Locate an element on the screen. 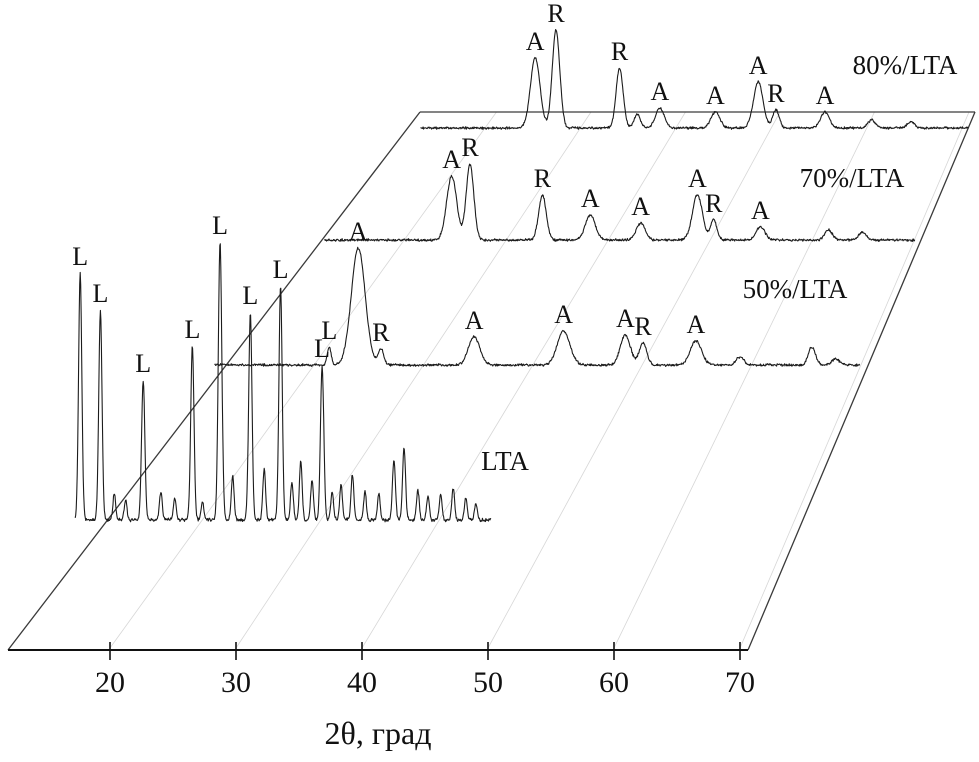  x-axis-tick-label: 60 is located at coordinates (614, 682).